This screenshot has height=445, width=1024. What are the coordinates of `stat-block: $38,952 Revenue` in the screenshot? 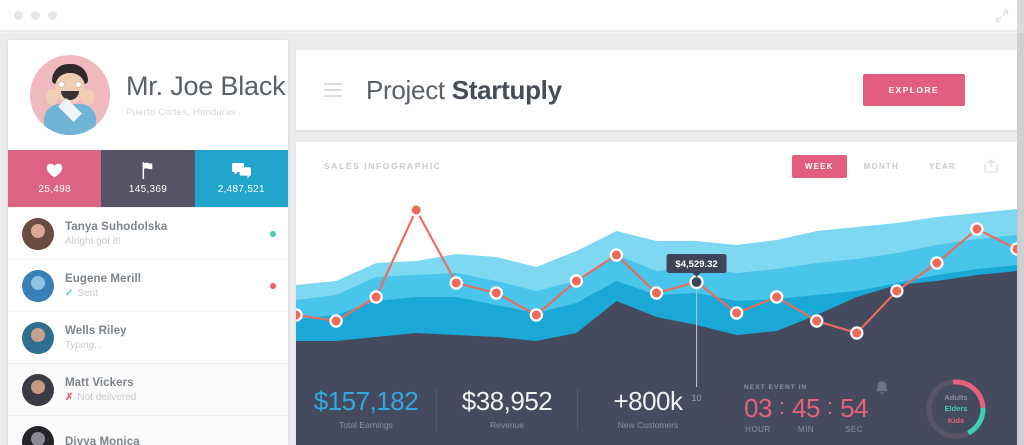 It's located at (507, 409).